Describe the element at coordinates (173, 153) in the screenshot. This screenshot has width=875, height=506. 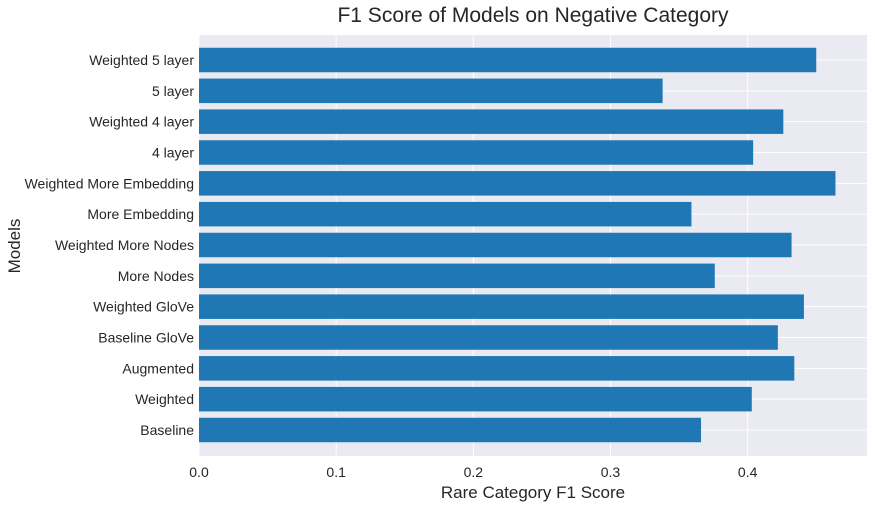
I see `y-tick-label: 4 layer` at that location.